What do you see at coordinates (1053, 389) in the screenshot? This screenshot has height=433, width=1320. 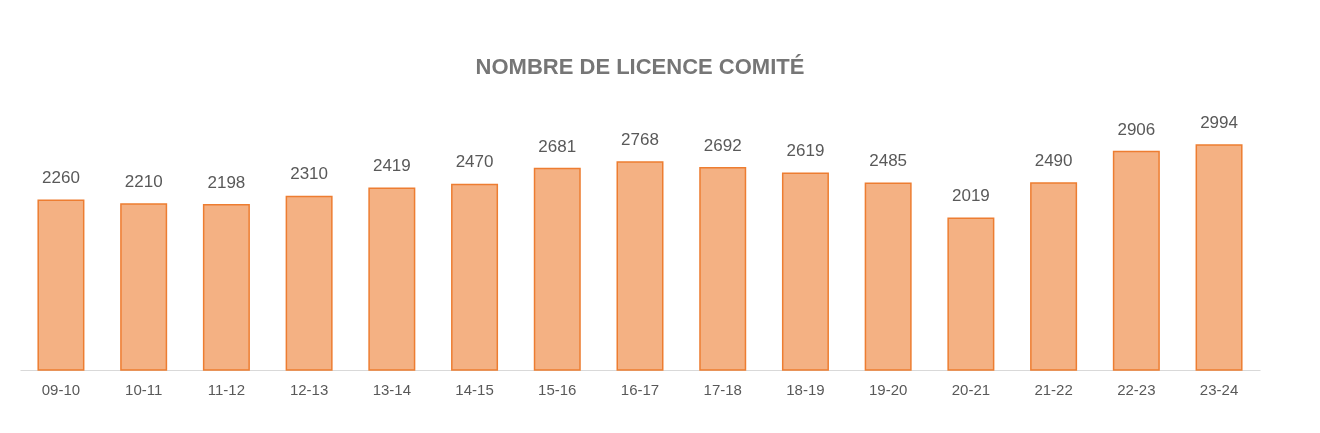 I see `x-tick-label: 21-22` at bounding box center [1053, 389].